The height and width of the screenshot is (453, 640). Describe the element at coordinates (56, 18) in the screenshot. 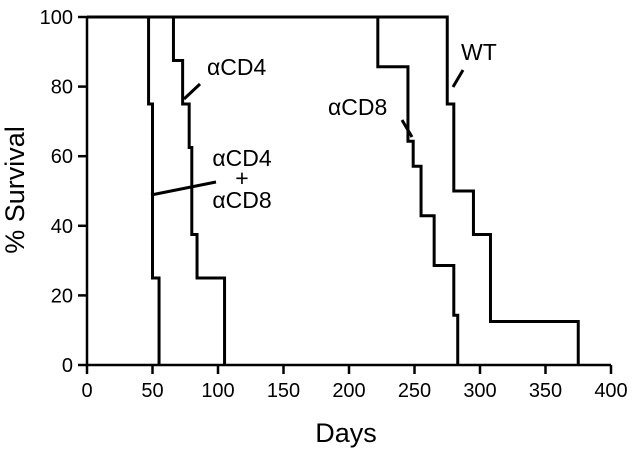

I see `y-tick-label: 100` at that location.